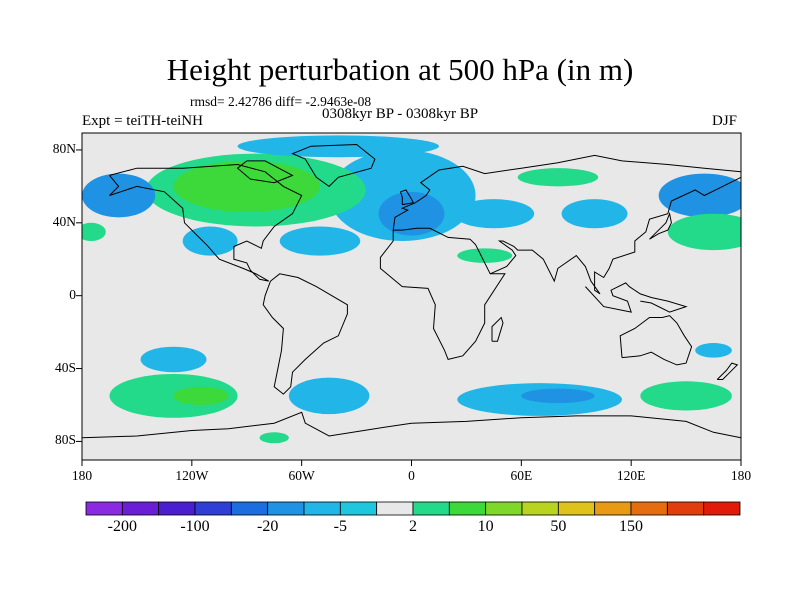 The height and width of the screenshot is (600, 800). What do you see at coordinates (558, 526) in the screenshot?
I see `colorbar-label: 50` at bounding box center [558, 526].